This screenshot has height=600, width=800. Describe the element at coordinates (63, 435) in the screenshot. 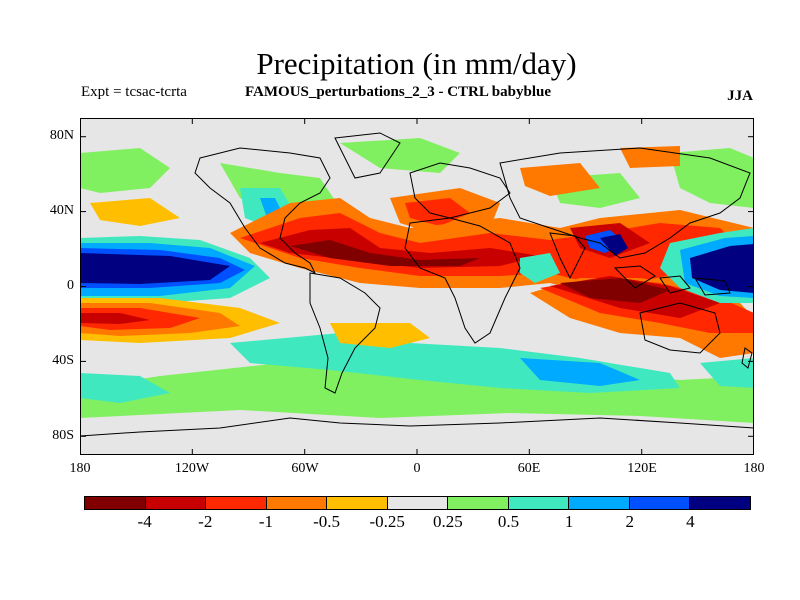

I see `lat-label-80s: 80S` at that location.